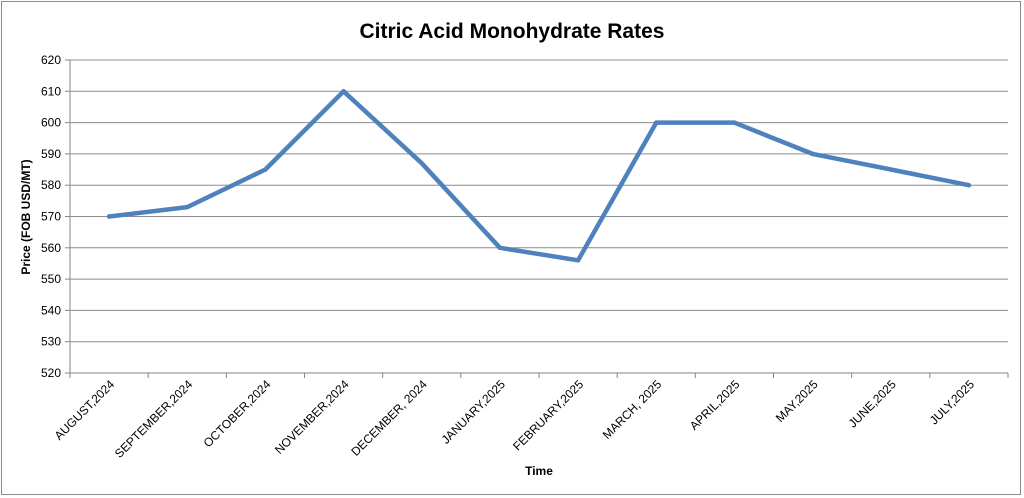 The image size is (1024, 498). I want to click on y-tick-label: 610, so click(51, 91).